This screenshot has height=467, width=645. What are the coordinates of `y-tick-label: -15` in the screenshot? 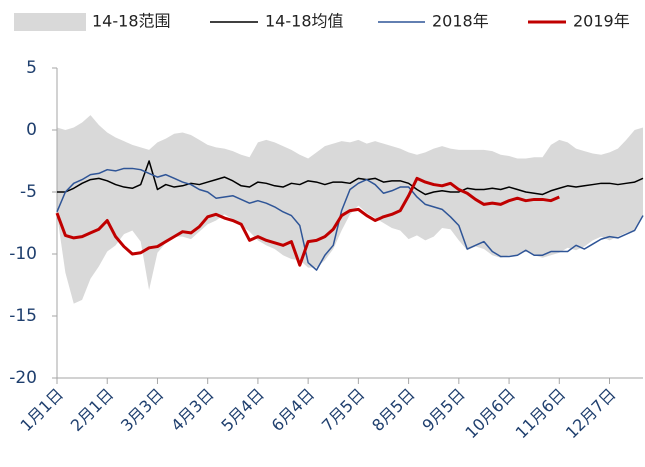 It's located at (23, 316).